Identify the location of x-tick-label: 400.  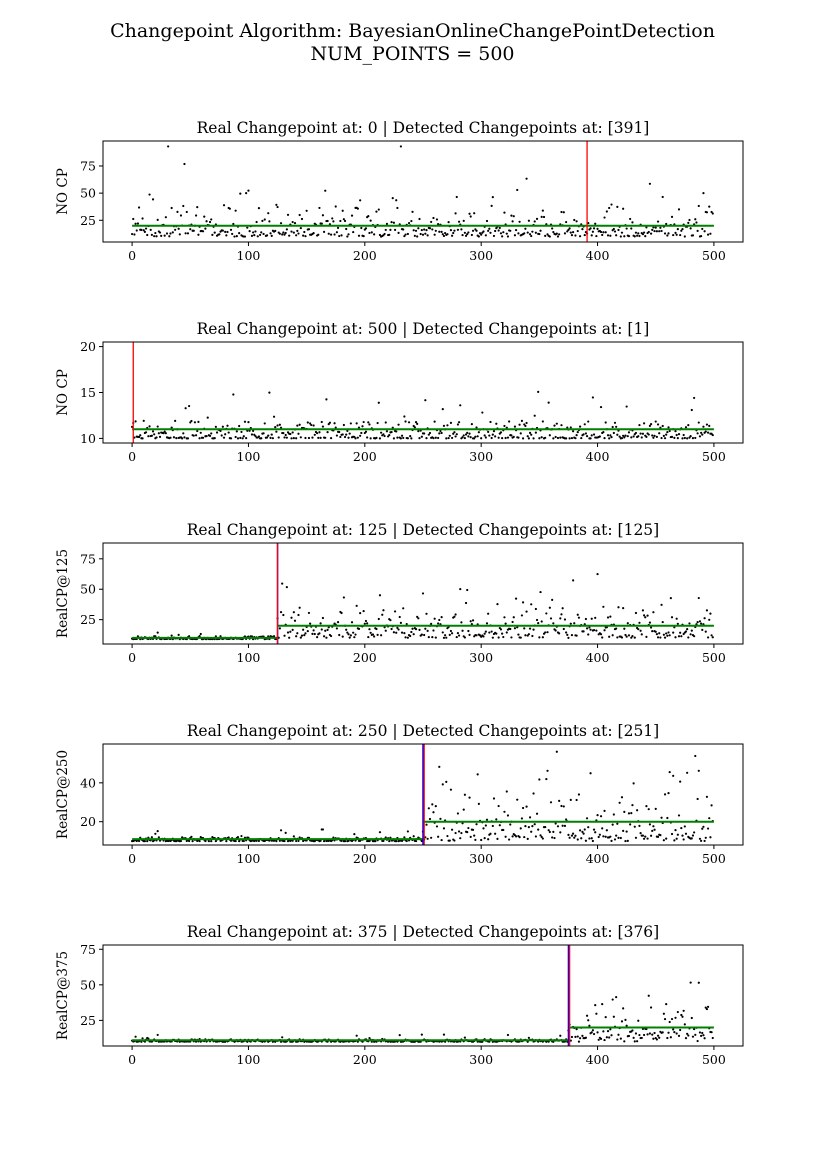
(598, 1059).